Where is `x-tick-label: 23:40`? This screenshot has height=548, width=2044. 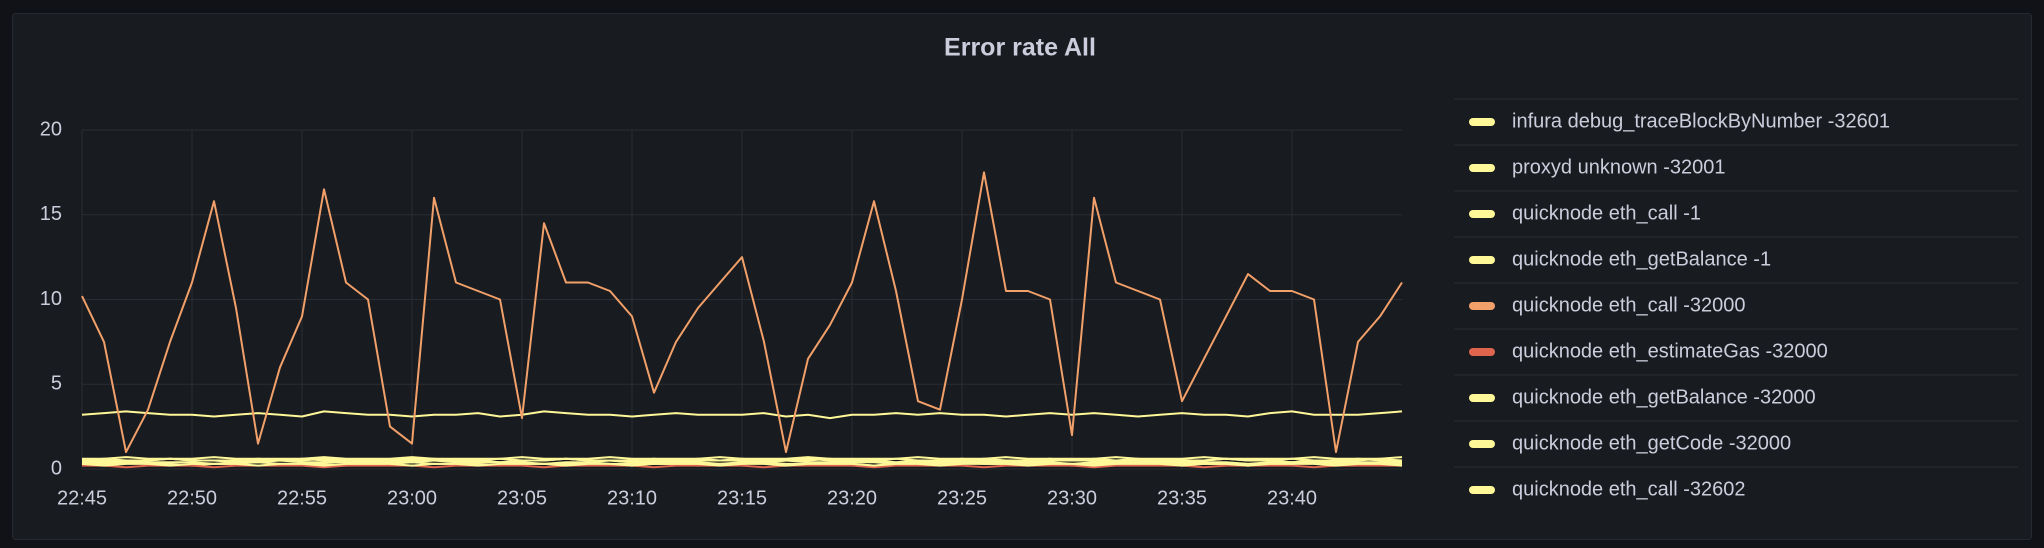 x-tick-label: 23:40 is located at coordinates (1292, 498).